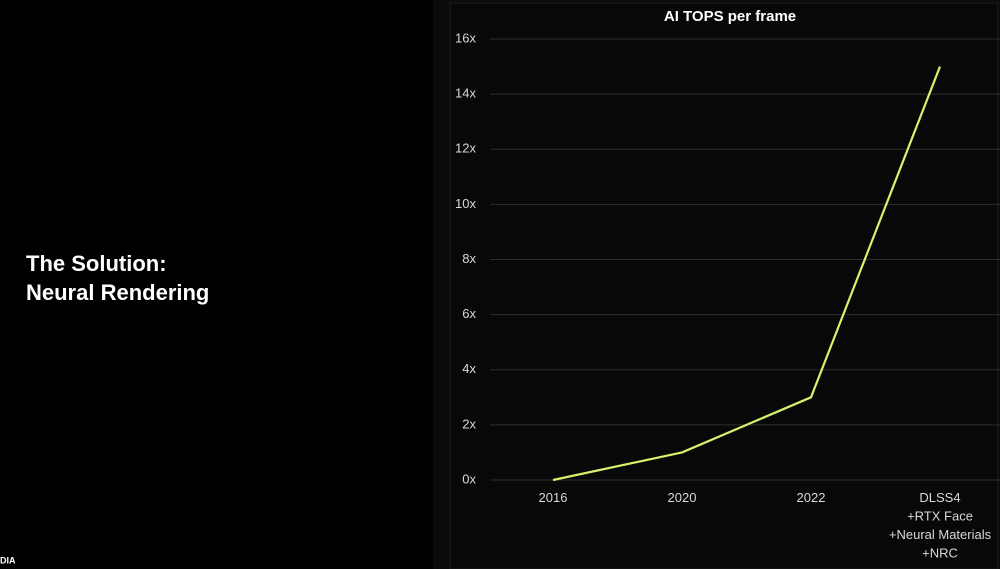  I want to click on y-tick-label: 0x, so click(469, 478).